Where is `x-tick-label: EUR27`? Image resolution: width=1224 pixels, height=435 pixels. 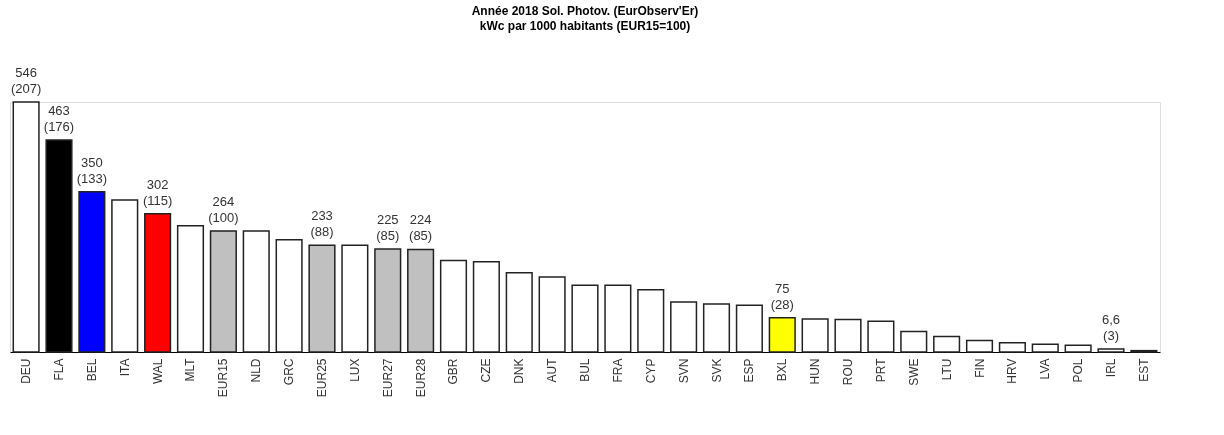 x-tick-label: EUR27 is located at coordinates (387, 378).